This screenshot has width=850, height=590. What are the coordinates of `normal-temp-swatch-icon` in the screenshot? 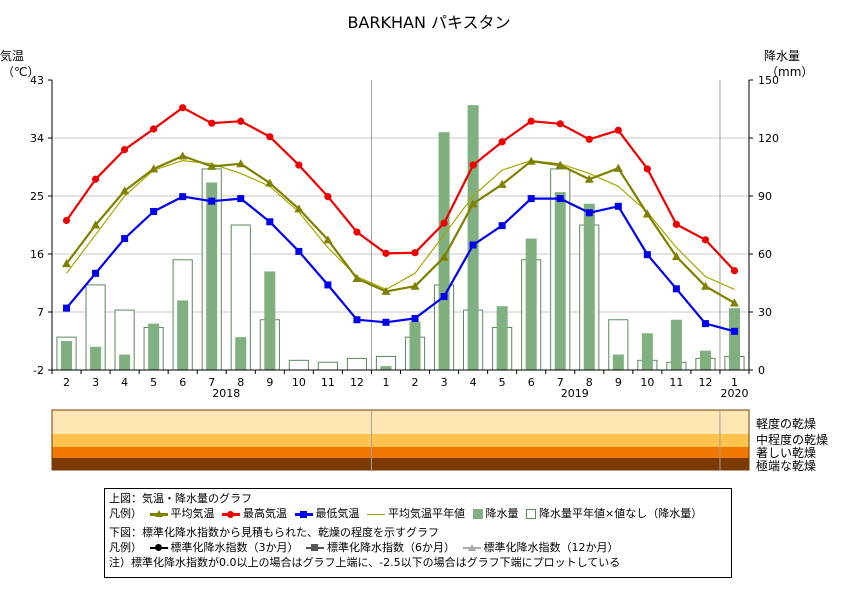 It's located at (376, 514).